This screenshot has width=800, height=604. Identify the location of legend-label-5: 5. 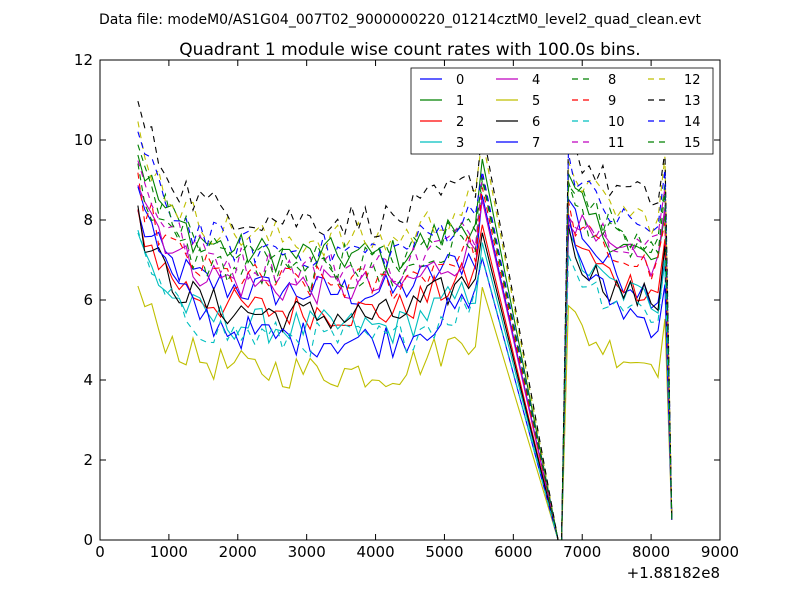
(536, 101).